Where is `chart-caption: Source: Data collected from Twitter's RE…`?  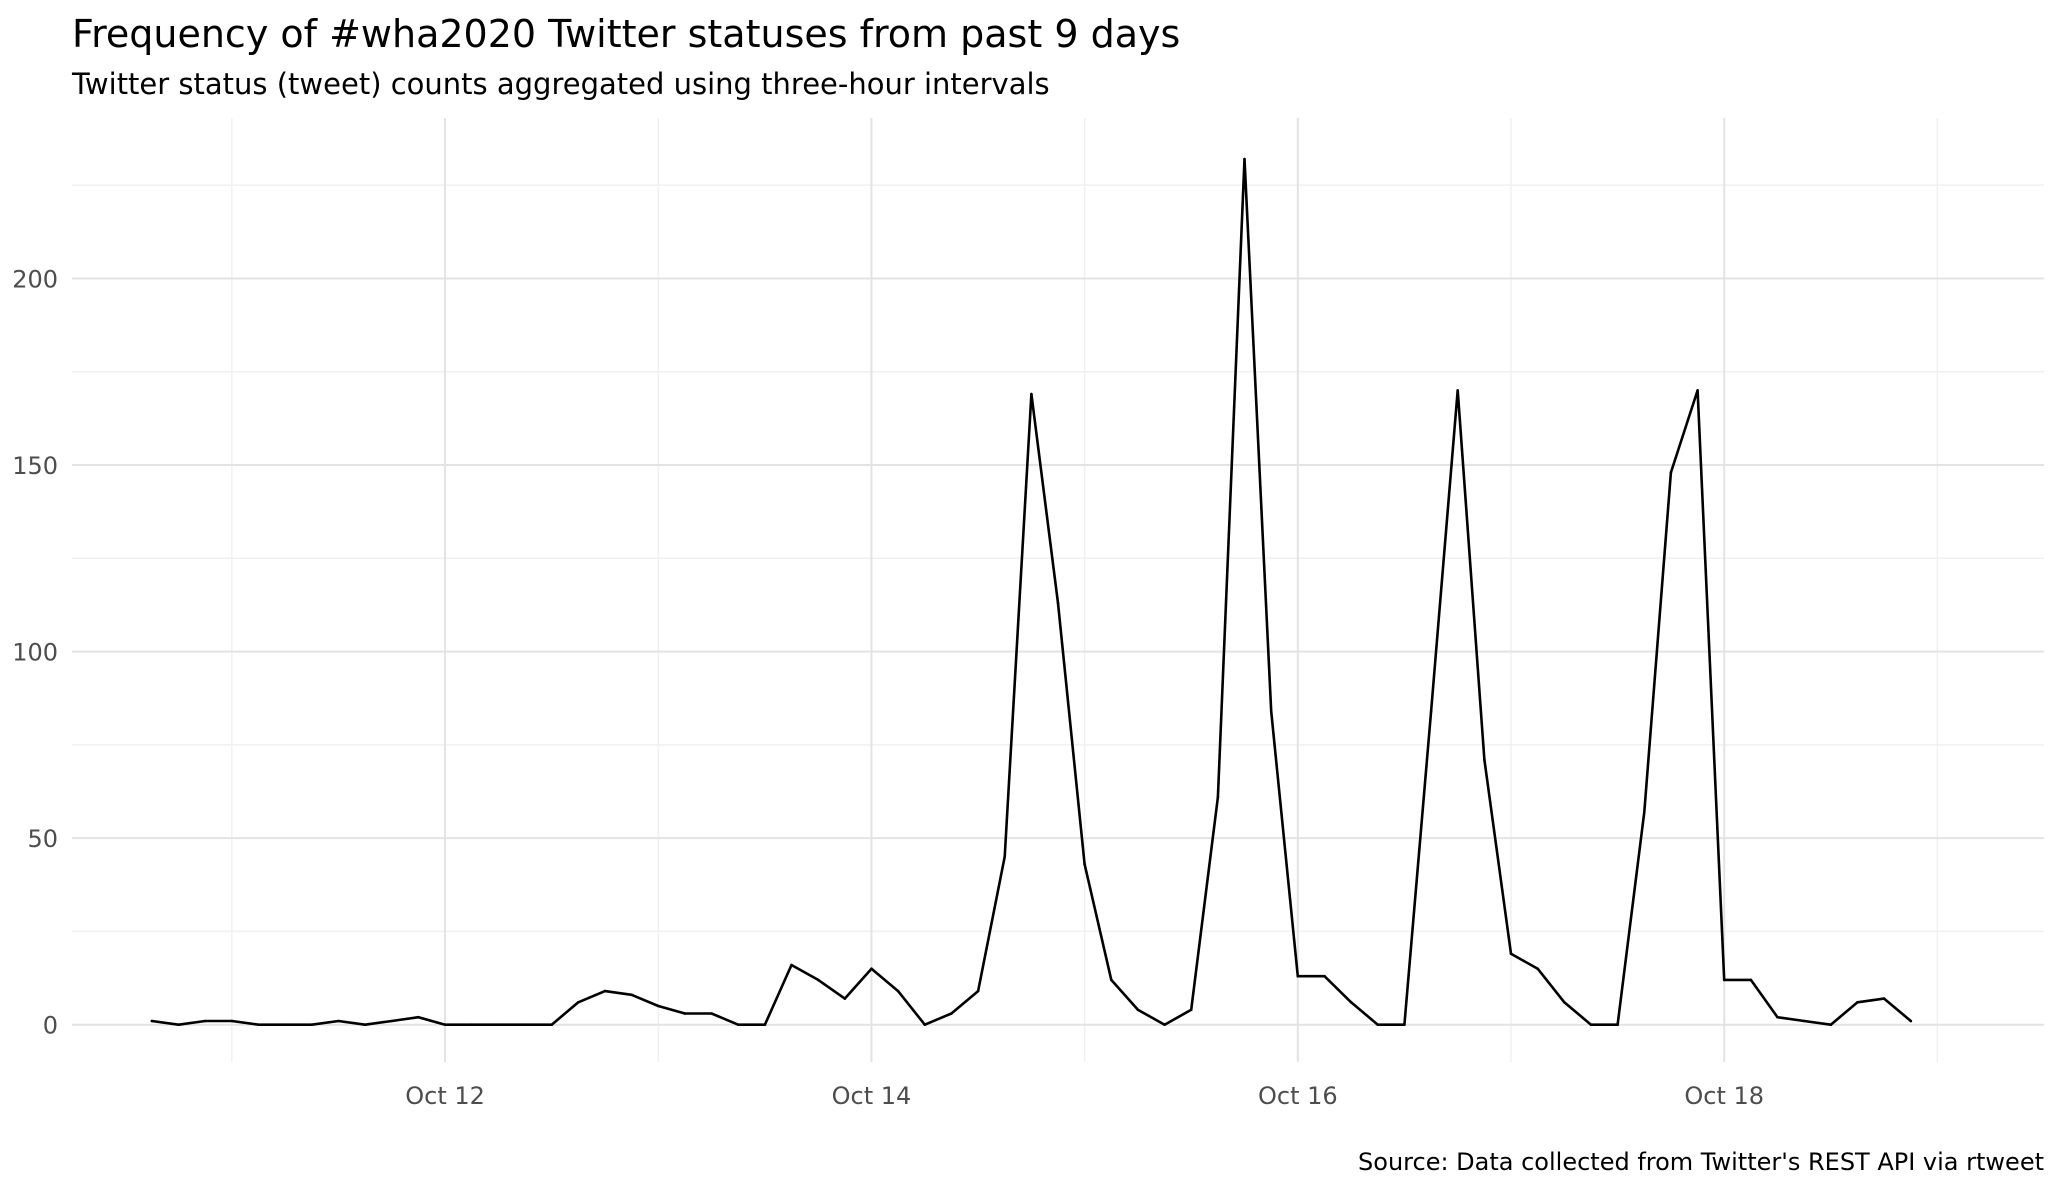
chart-caption: Source: Data collected from Twitter's RE… is located at coordinates (1701, 1162).